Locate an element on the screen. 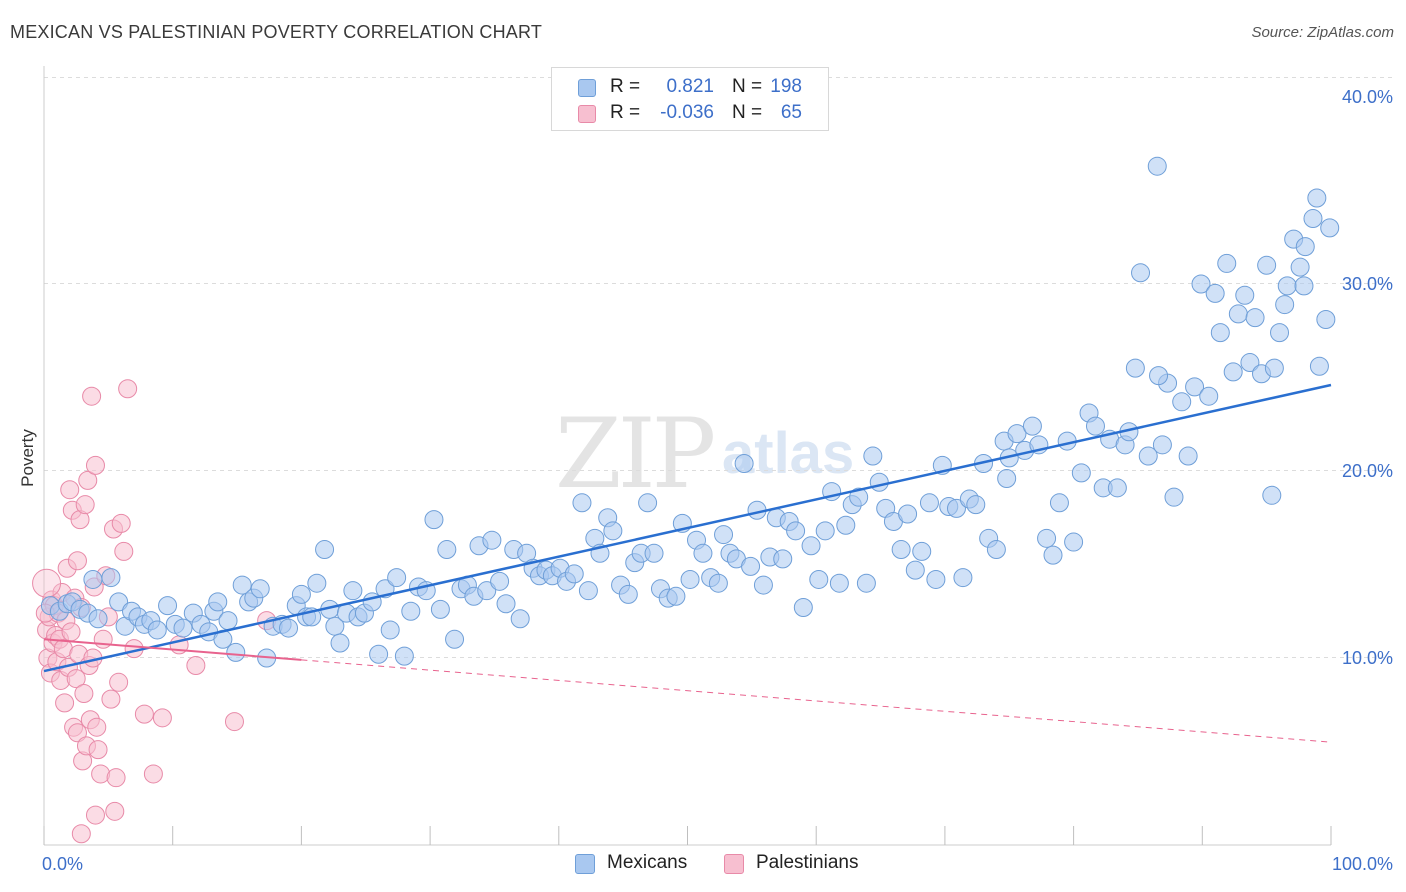  watermark-sub: atlas is located at coordinates (788, 453).